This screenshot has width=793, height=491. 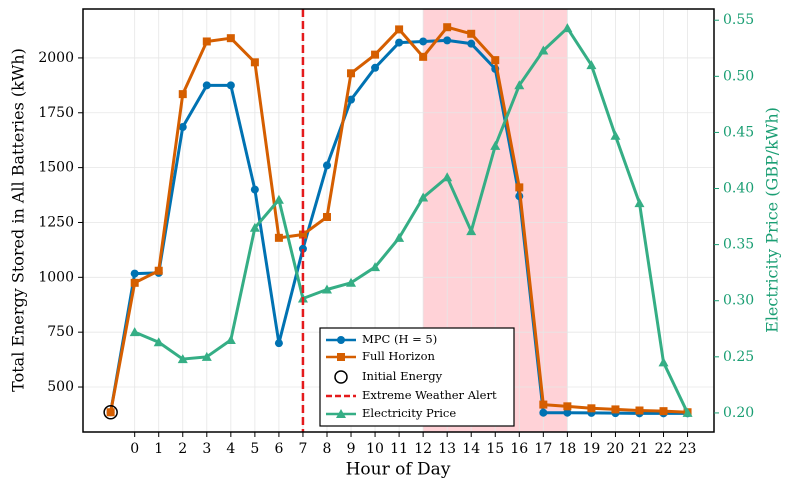 I want to click on y2-tick-label: 0.20, so click(x=738, y=413).